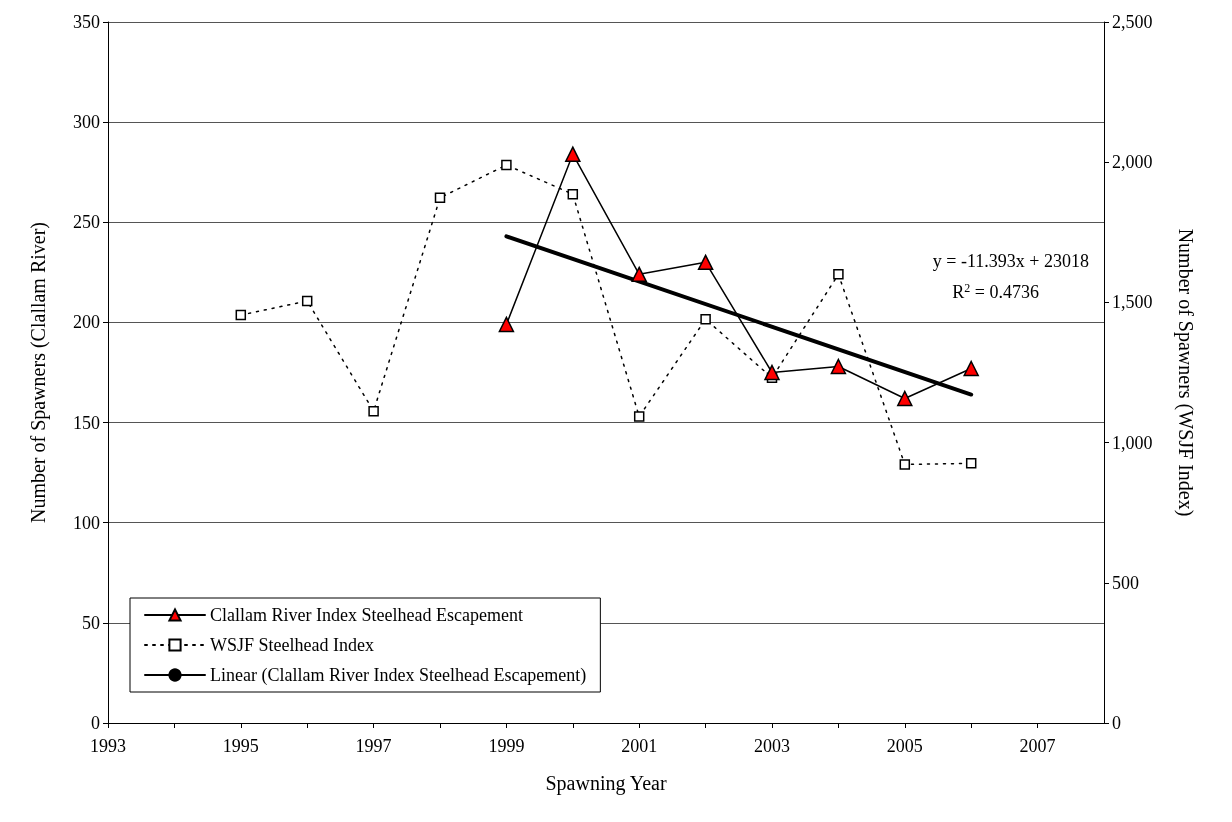 The image size is (1232, 822). I want to click on y2-tick-label: 1,000, so click(1132, 442).